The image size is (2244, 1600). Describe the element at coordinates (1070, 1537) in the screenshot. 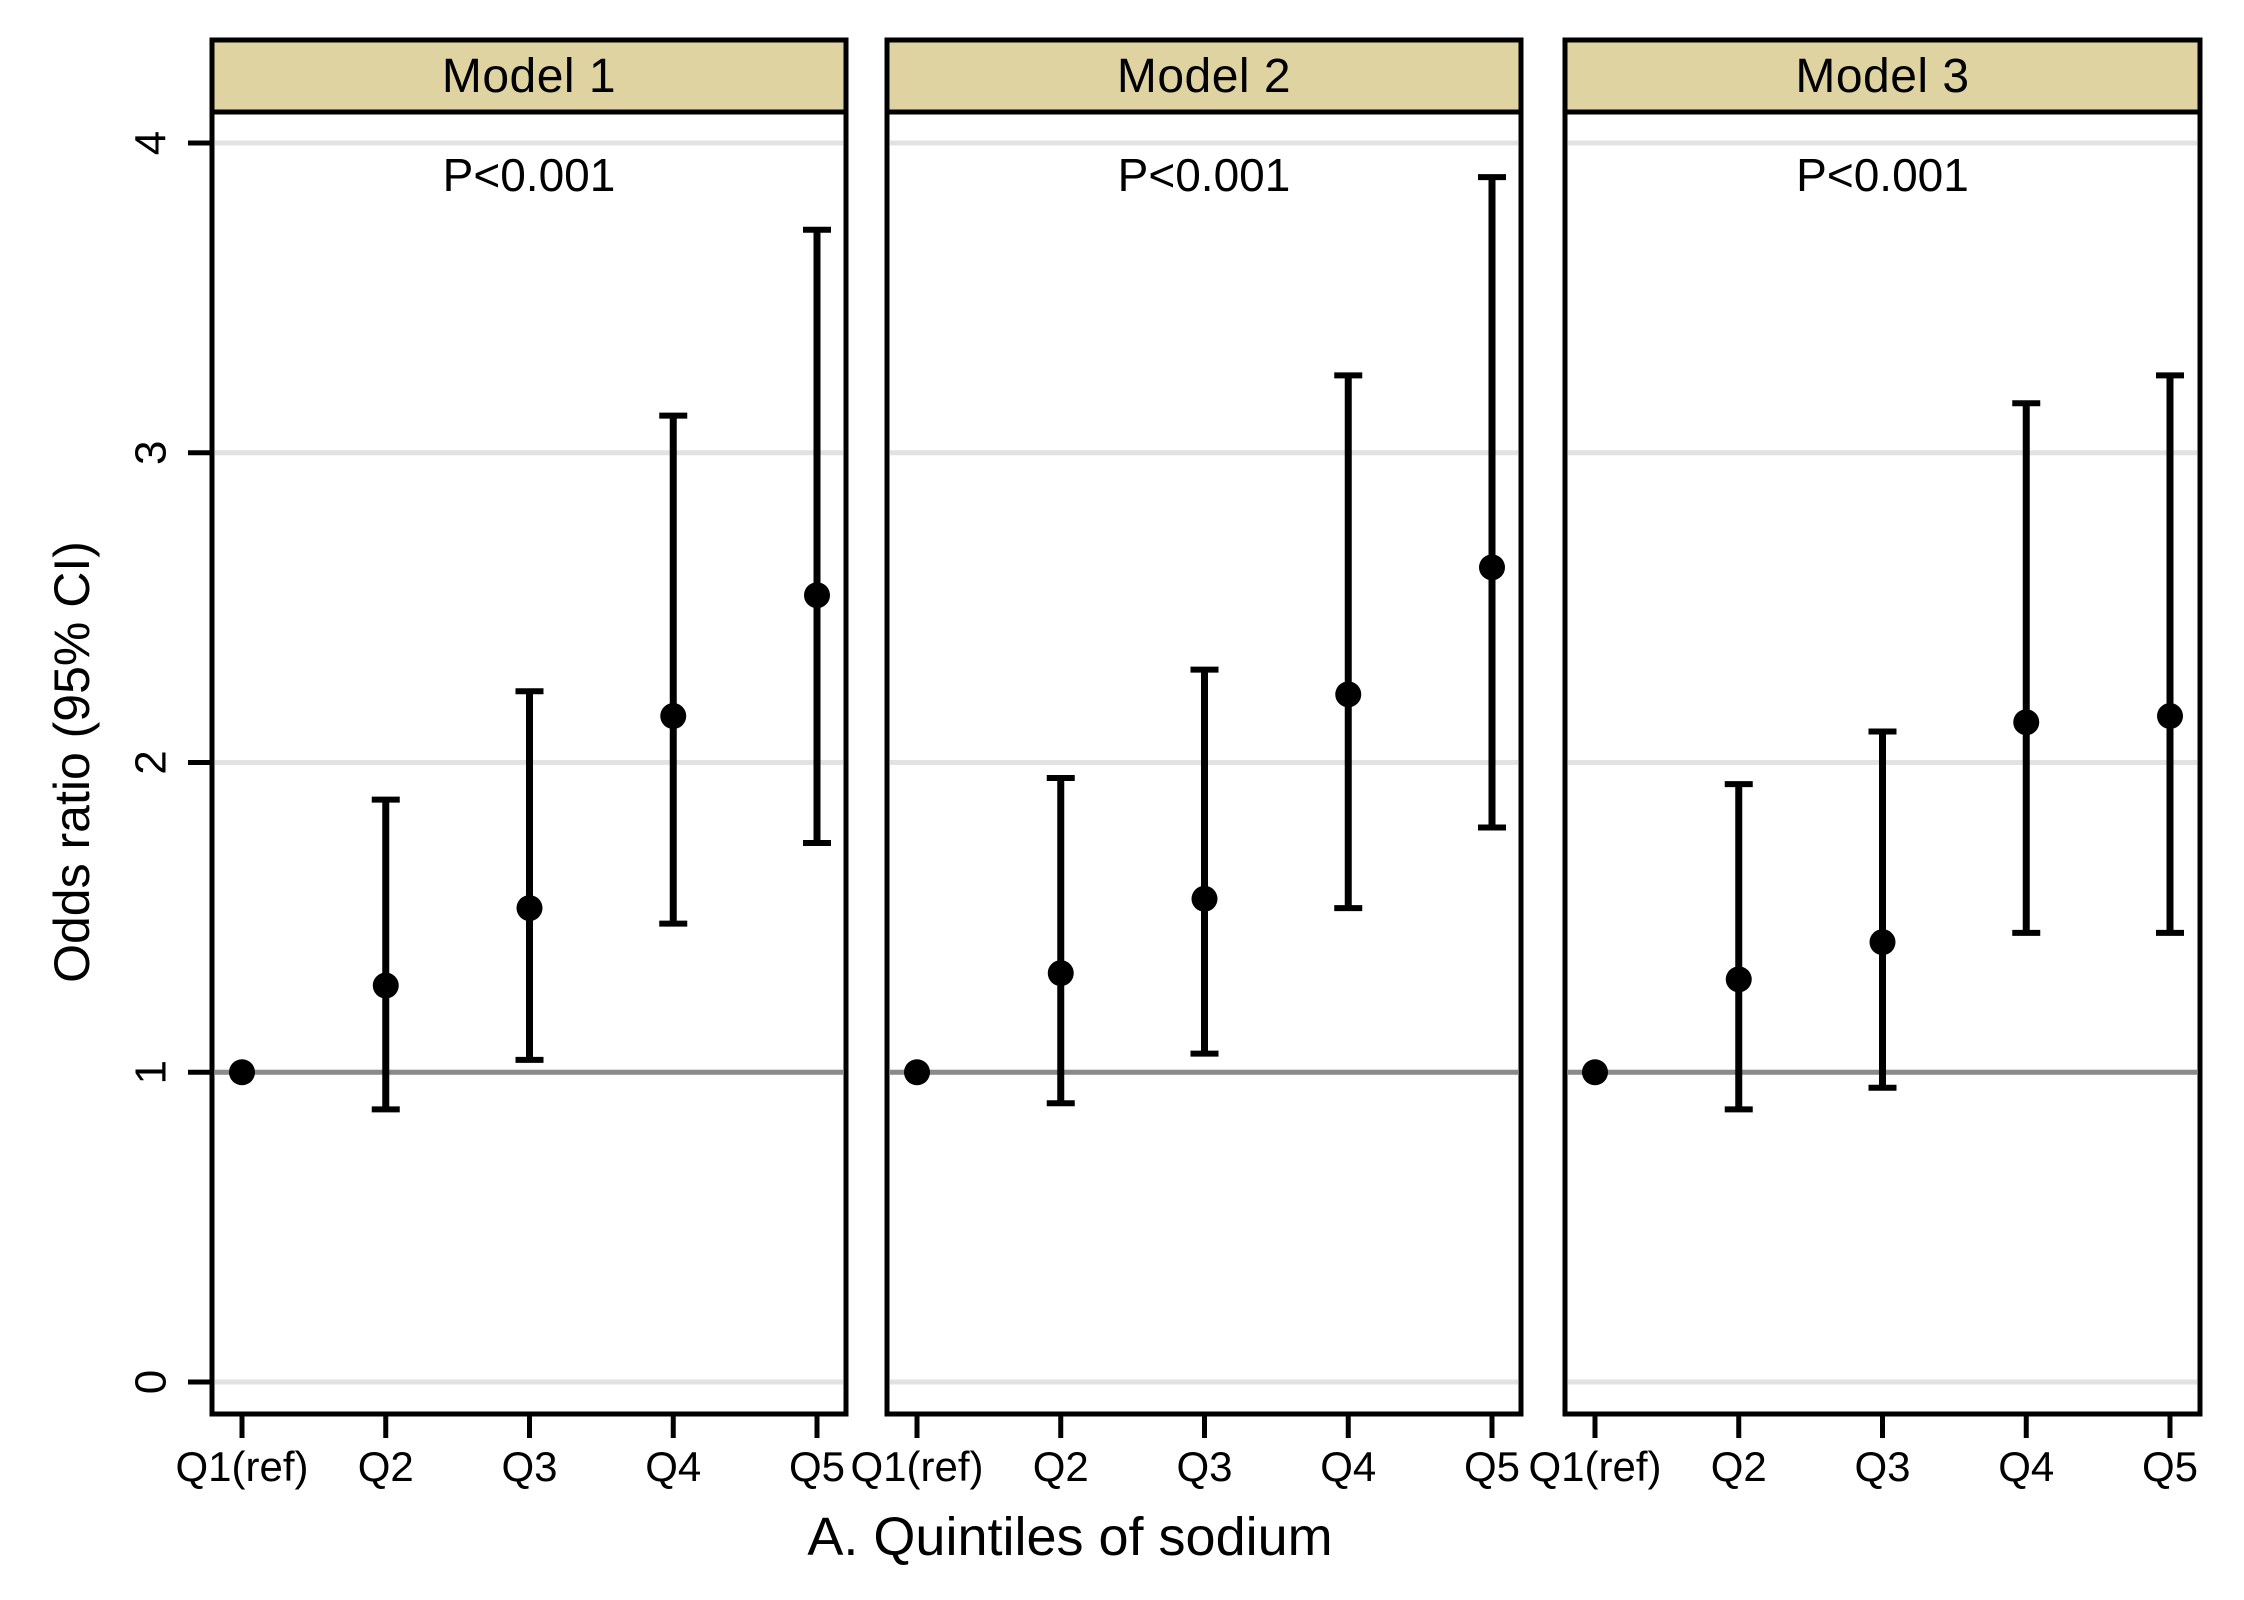

I see `x-axis-title: A. Quintiles of sodium` at that location.